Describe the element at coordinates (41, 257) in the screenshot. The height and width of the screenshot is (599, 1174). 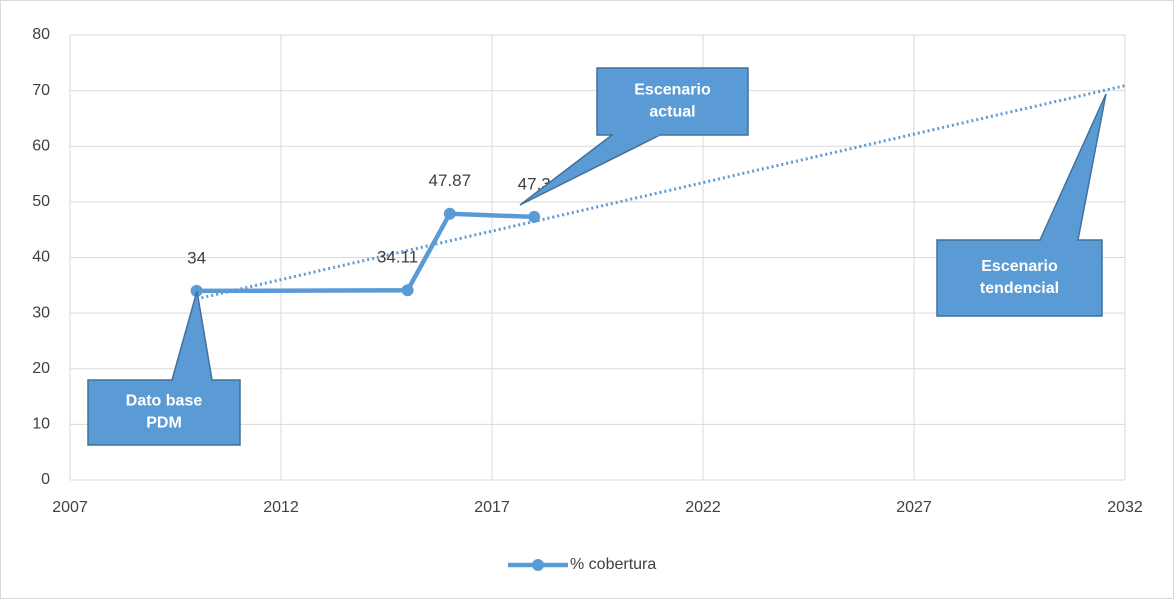
I see `y-tick-label: 40` at that location.